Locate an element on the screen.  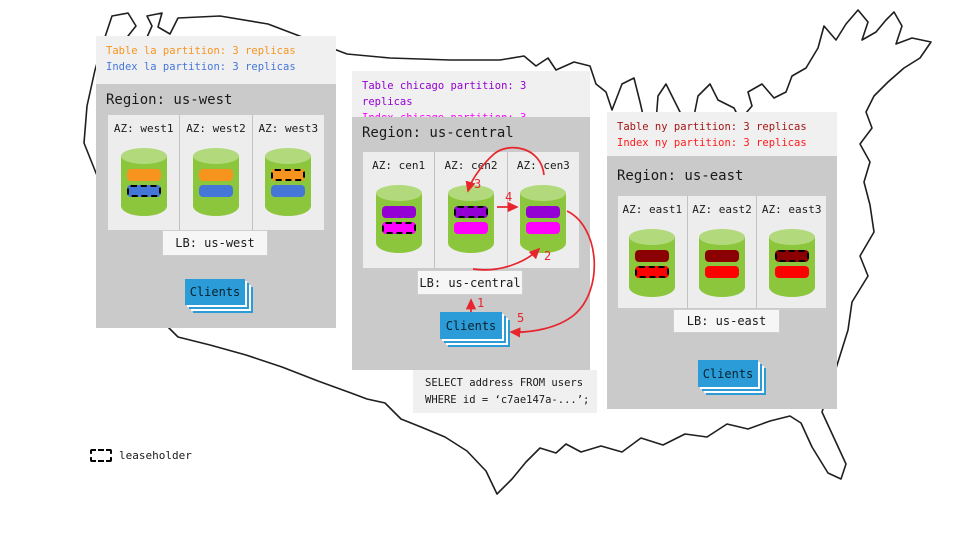
db-cylinder-cen2 is located at coordinates (470, 219).